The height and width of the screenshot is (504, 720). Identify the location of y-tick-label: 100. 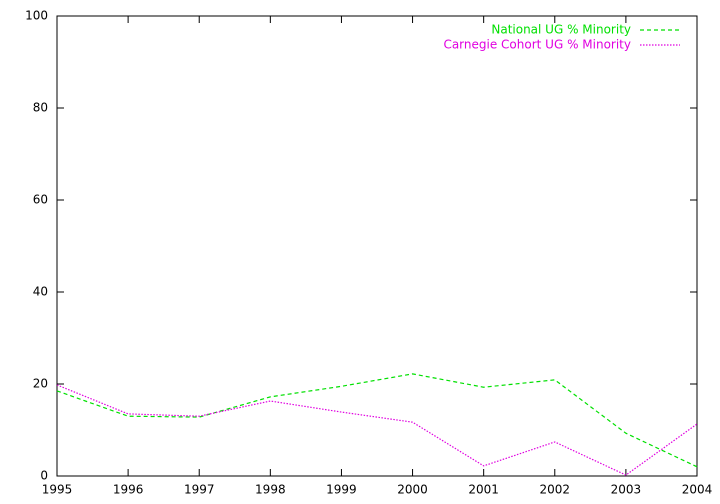
(36, 16).